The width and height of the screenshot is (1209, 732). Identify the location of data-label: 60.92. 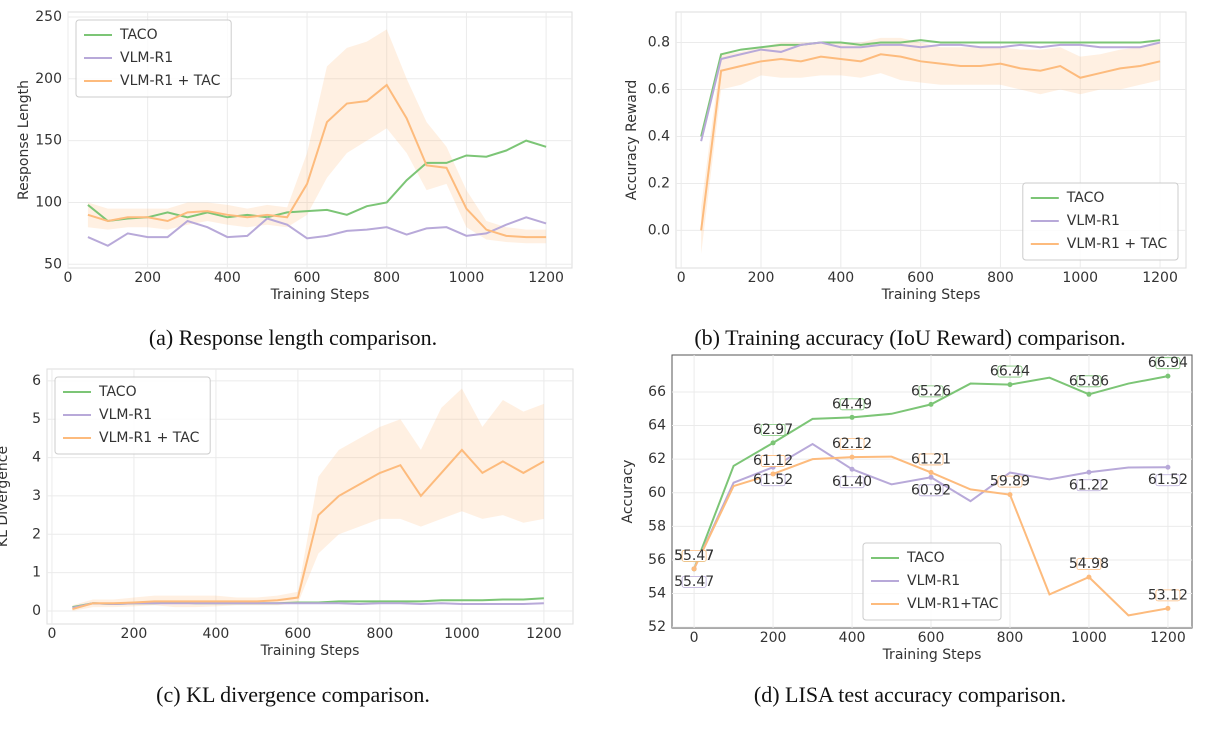
(931, 490).